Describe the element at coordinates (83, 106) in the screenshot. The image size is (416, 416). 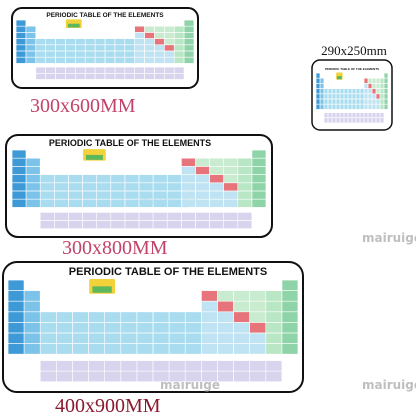
I see `size-label: 300x600MM` at that location.